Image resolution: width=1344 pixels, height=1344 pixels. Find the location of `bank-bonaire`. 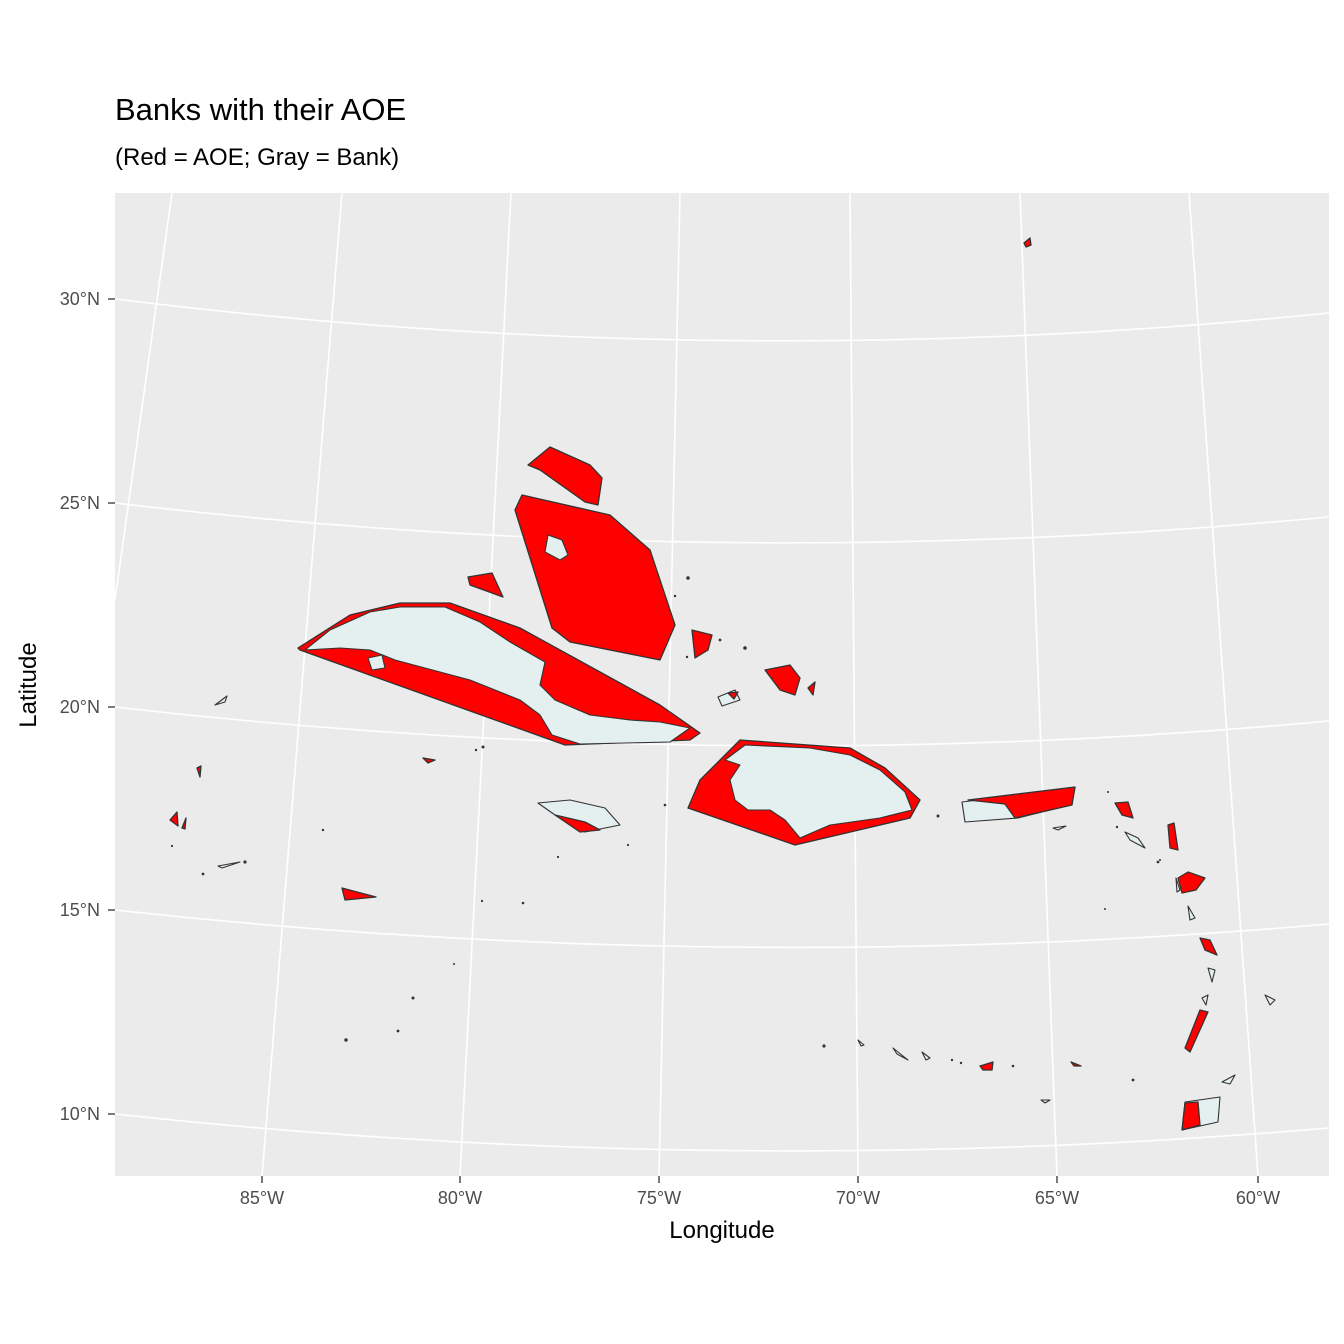

bank-bonaire is located at coordinates (926, 1056).